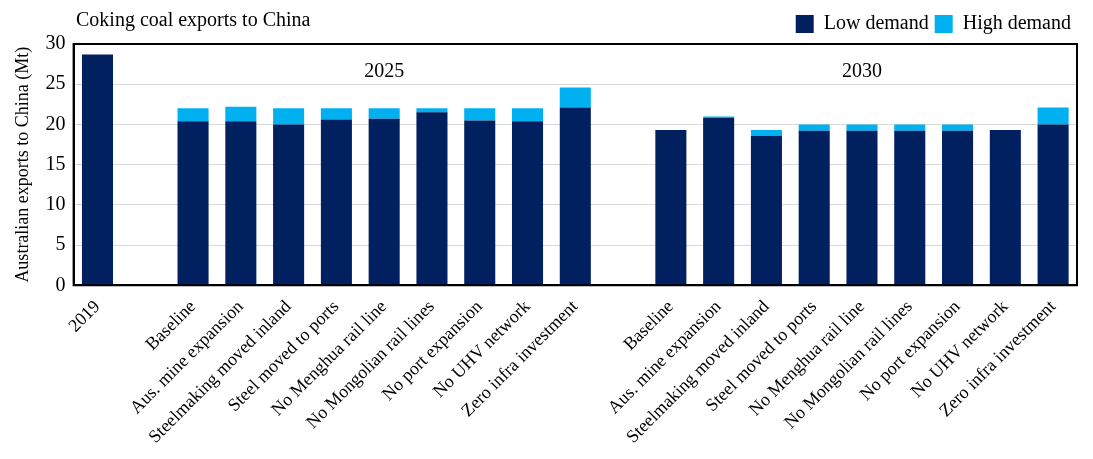 The image size is (1093, 459). Describe the element at coordinates (55, 203) in the screenshot. I see `y-tick-label: 10` at that location.